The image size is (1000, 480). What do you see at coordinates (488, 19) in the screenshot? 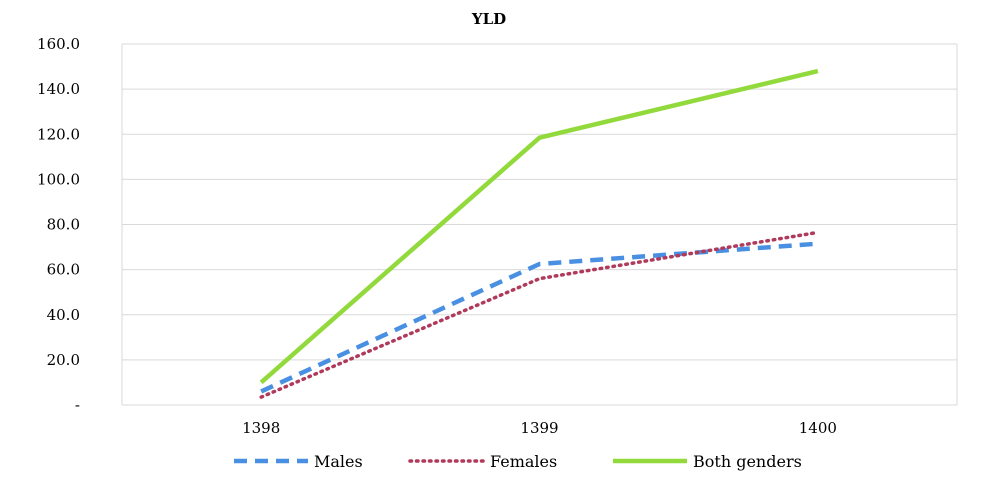
I see `chart-title: YLD` at bounding box center [488, 19].